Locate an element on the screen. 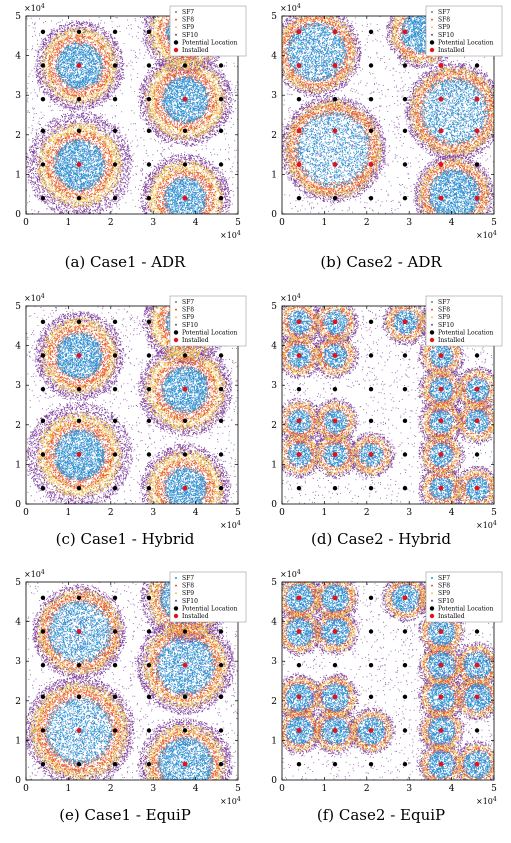  panel-caption: (d) Case2 - Hybrid is located at coordinates (381, 539).